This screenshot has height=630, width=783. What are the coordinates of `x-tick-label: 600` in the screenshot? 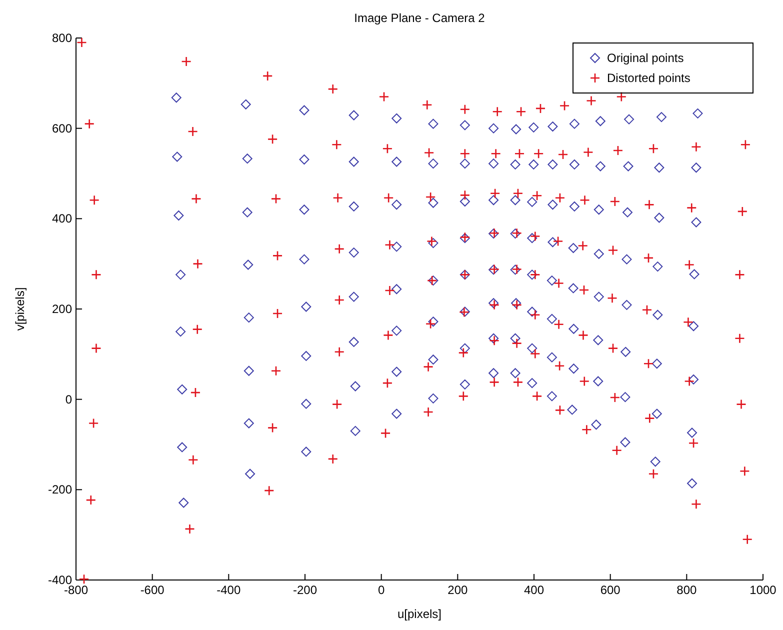 It's located at (610, 590).